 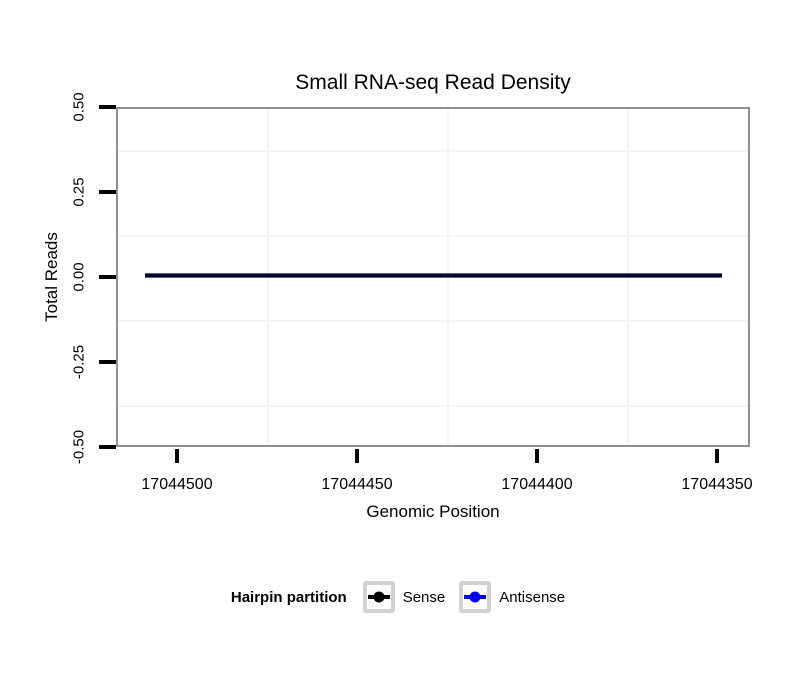 What do you see at coordinates (433, 511) in the screenshot?
I see `x-axis-title: Genomic Position` at bounding box center [433, 511].